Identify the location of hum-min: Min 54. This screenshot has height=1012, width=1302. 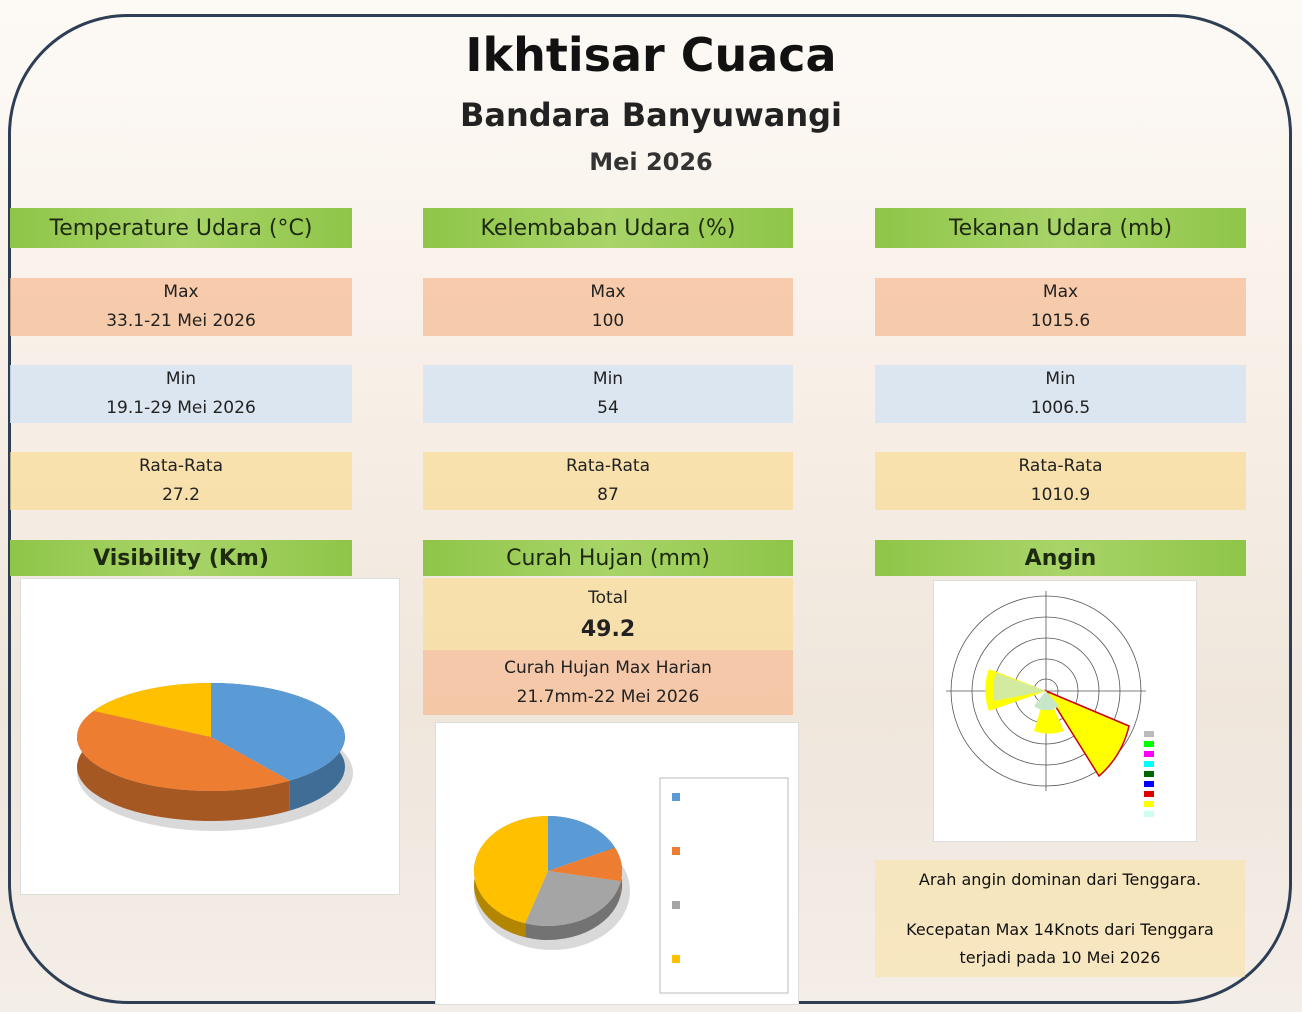
(608, 394).